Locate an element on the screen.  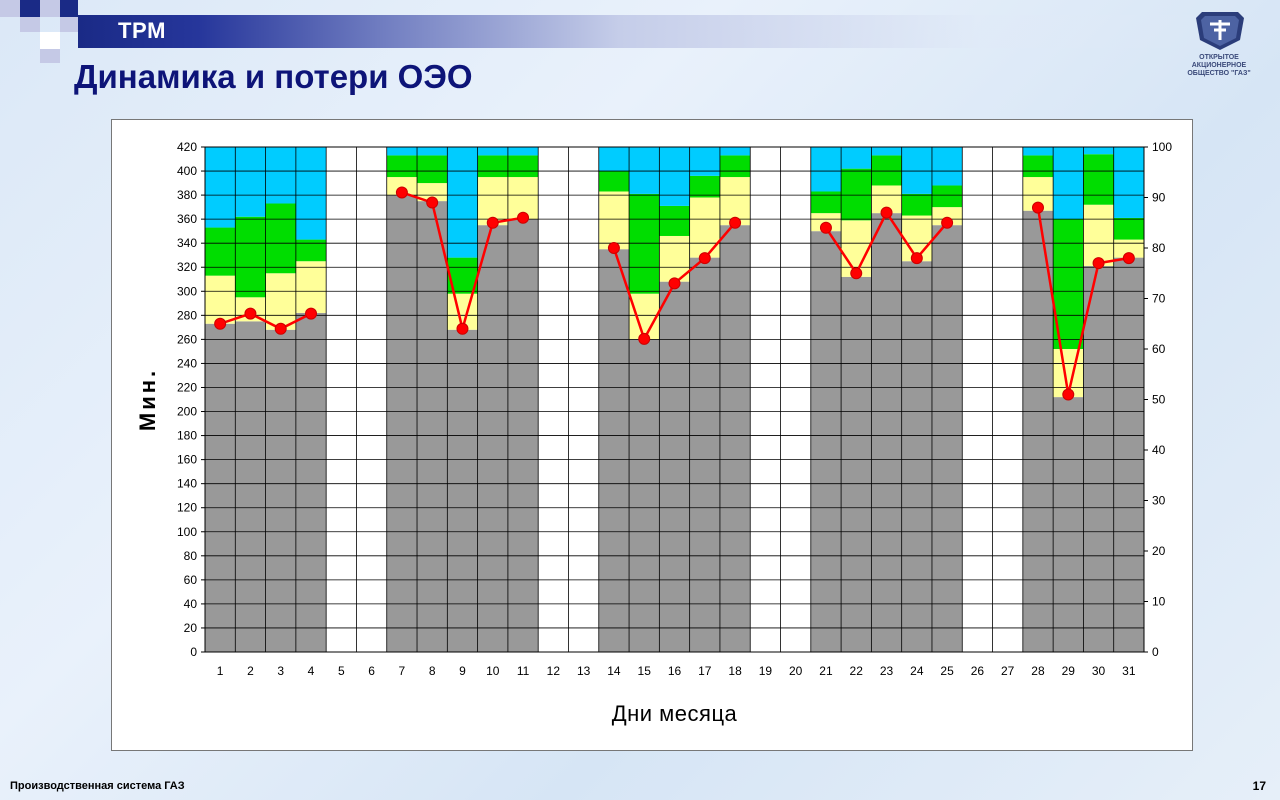
y2-tick-label-0: 0 is located at coordinates (1155, 652).